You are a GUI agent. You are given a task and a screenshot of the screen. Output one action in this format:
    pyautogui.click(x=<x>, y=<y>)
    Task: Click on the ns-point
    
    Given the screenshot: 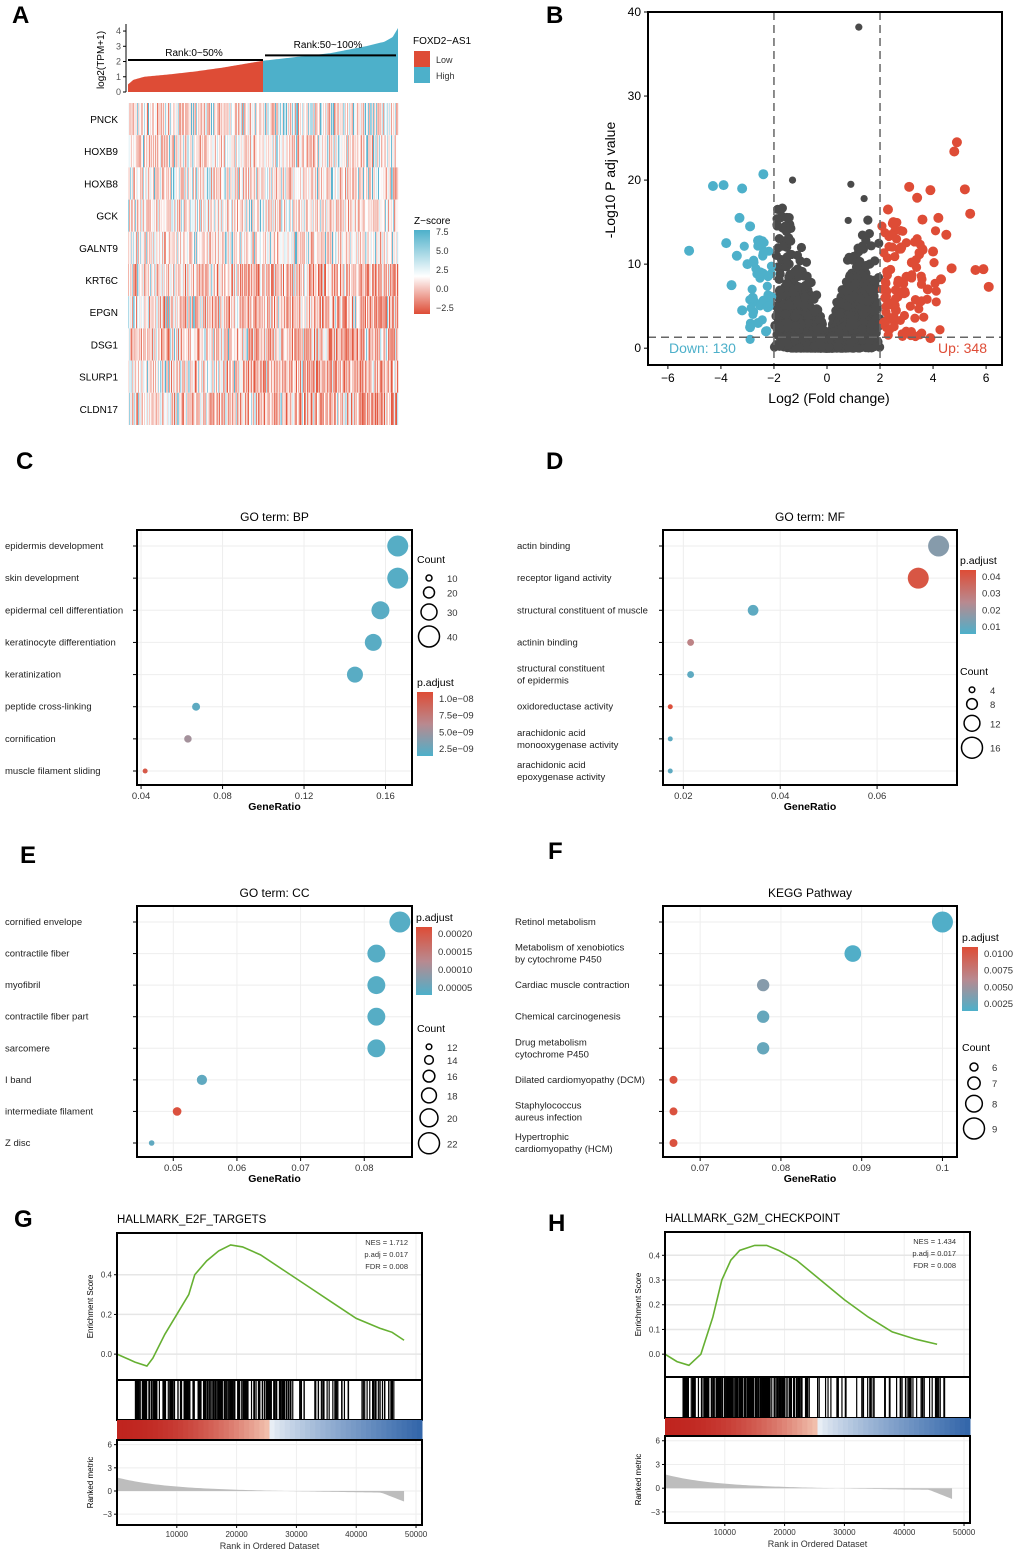 What is the action you would take?
    pyautogui.click(x=782, y=208)
    